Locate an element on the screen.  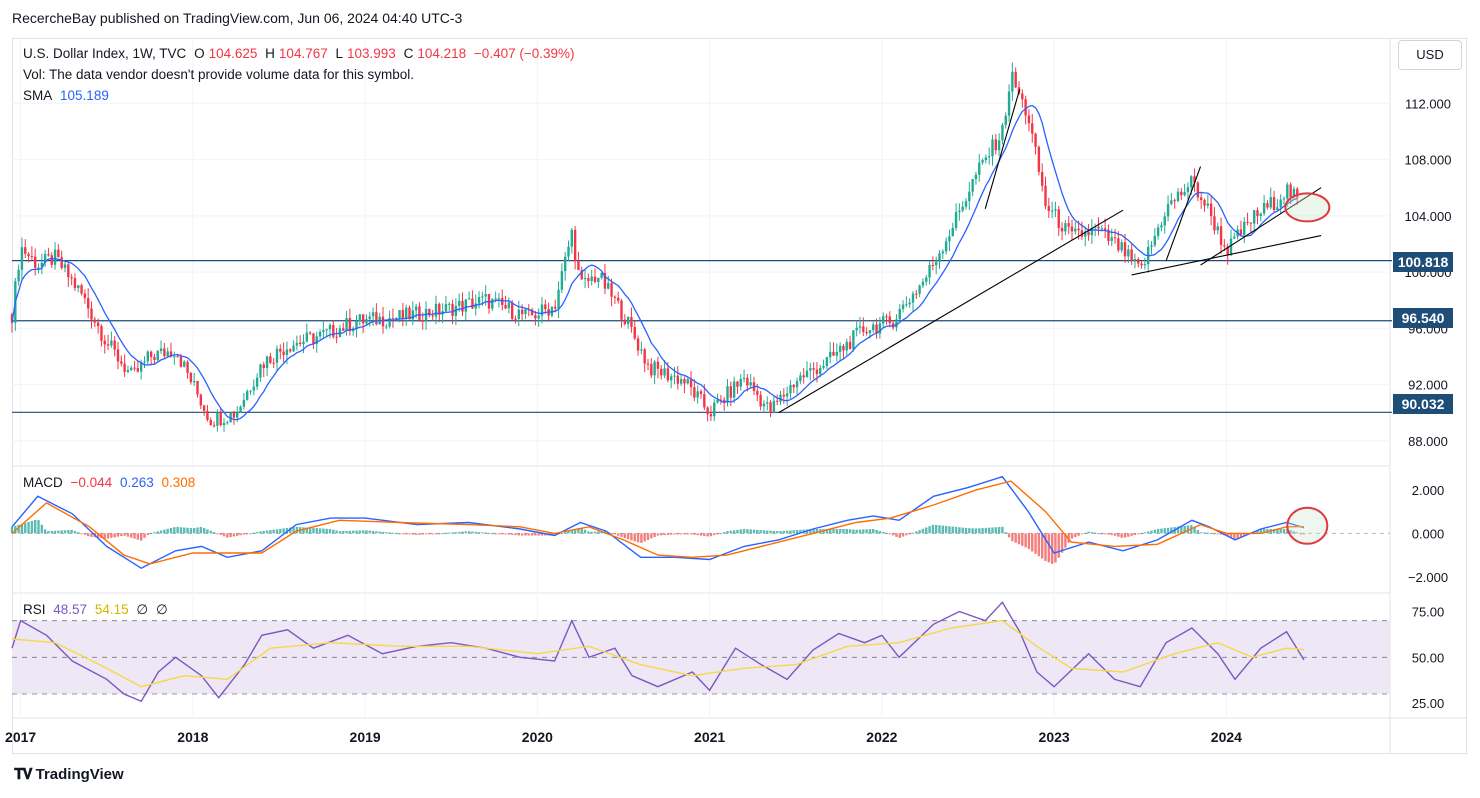
symbol-title: U.S. Dollar Index, 1W, TVC is located at coordinates (105, 53).